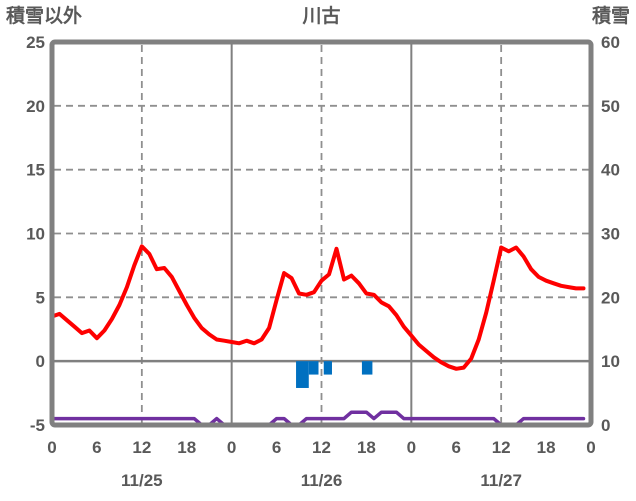  What do you see at coordinates (321, 16) in the screenshot?
I see `chart-title: 川古` at bounding box center [321, 16].